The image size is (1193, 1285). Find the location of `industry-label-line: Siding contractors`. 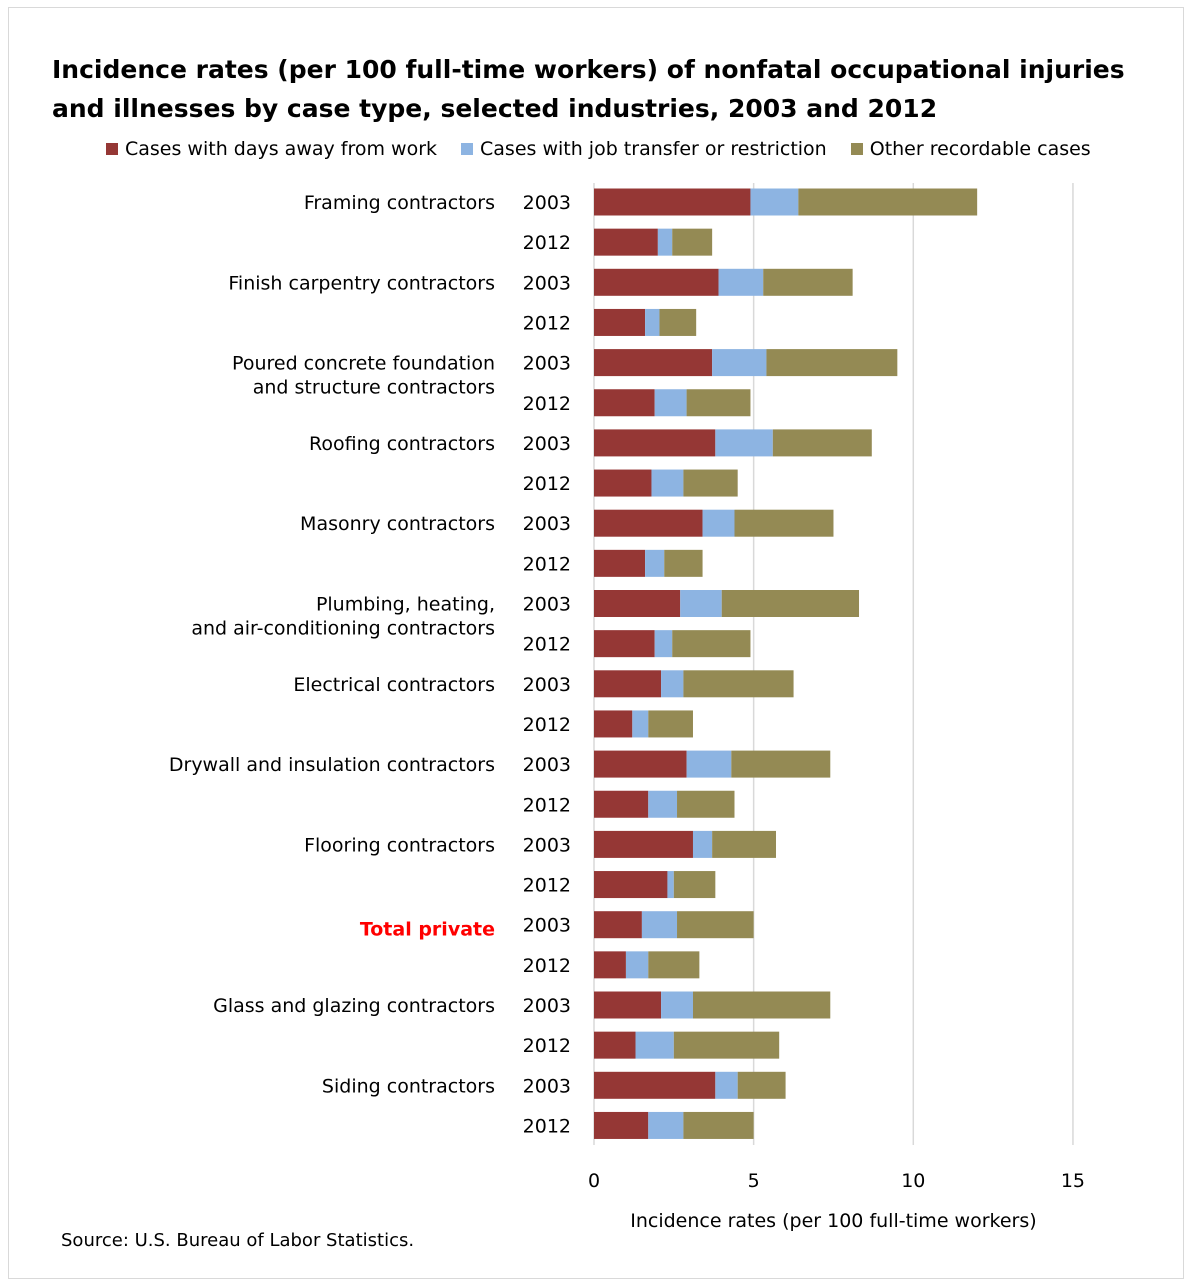

industry-label-line: Siding contractors is located at coordinates (408, 1086).